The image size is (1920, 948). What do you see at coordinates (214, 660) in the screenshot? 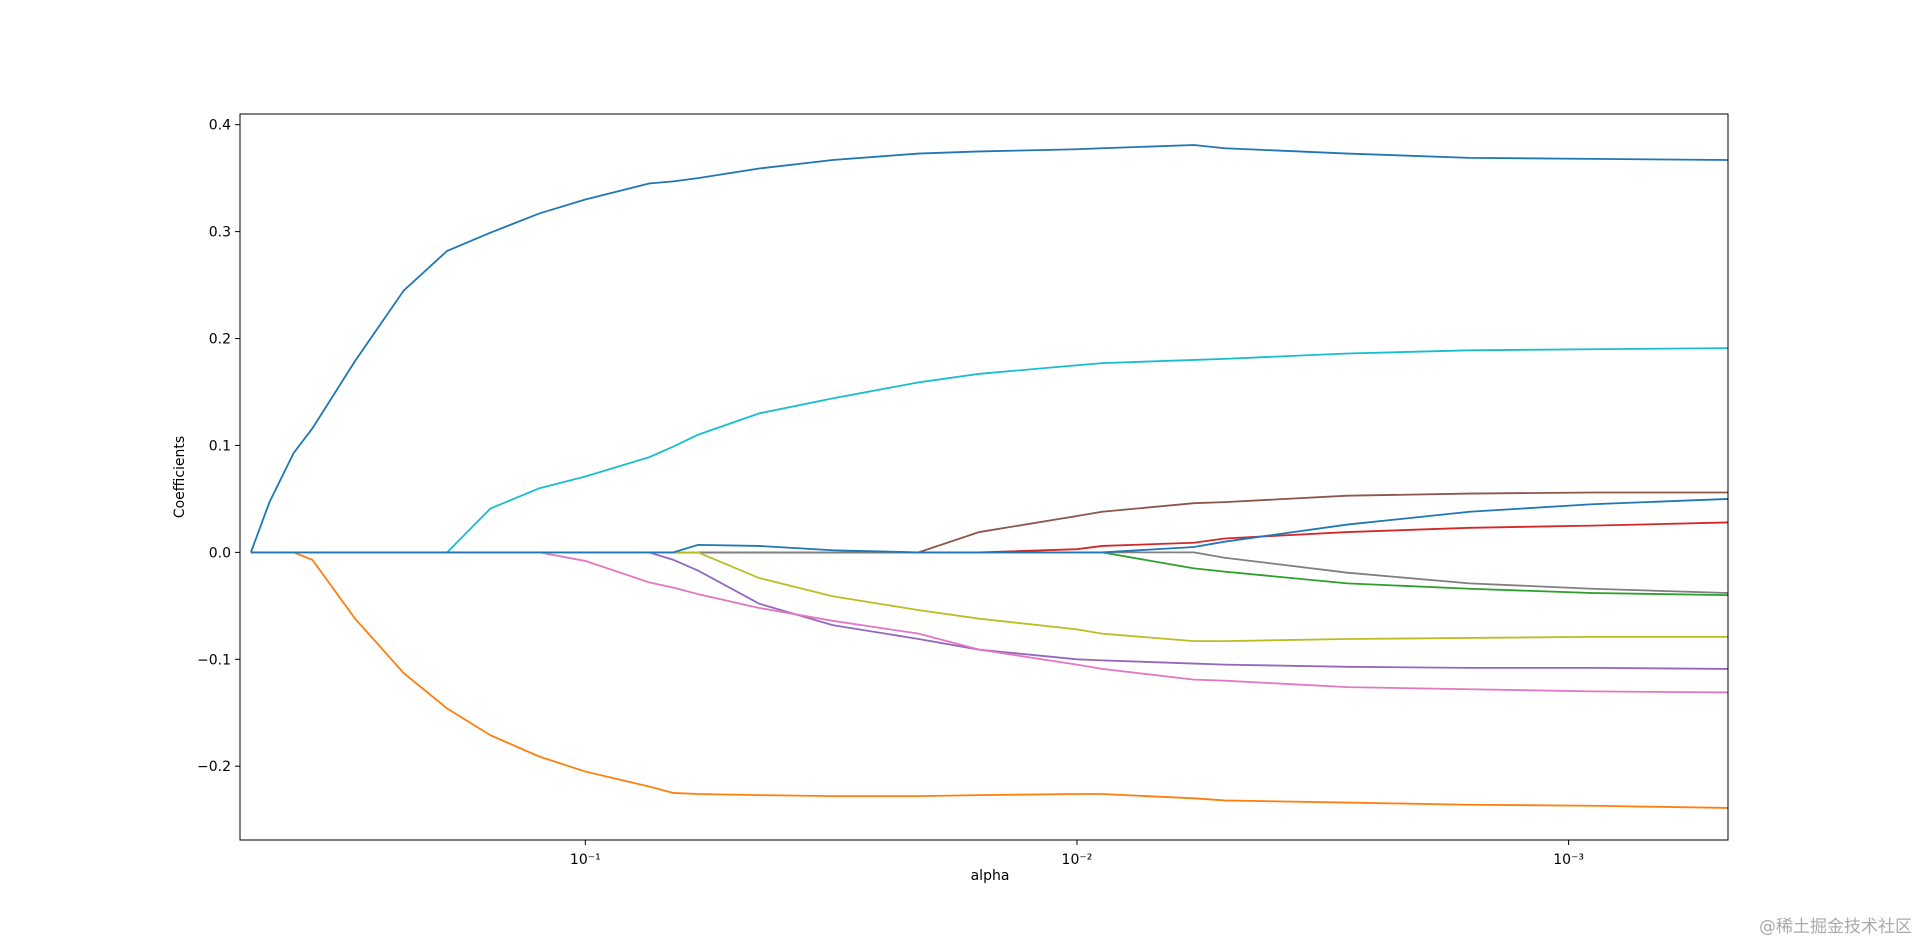
I see `y-tick-label: −0.1` at bounding box center [214, 660].